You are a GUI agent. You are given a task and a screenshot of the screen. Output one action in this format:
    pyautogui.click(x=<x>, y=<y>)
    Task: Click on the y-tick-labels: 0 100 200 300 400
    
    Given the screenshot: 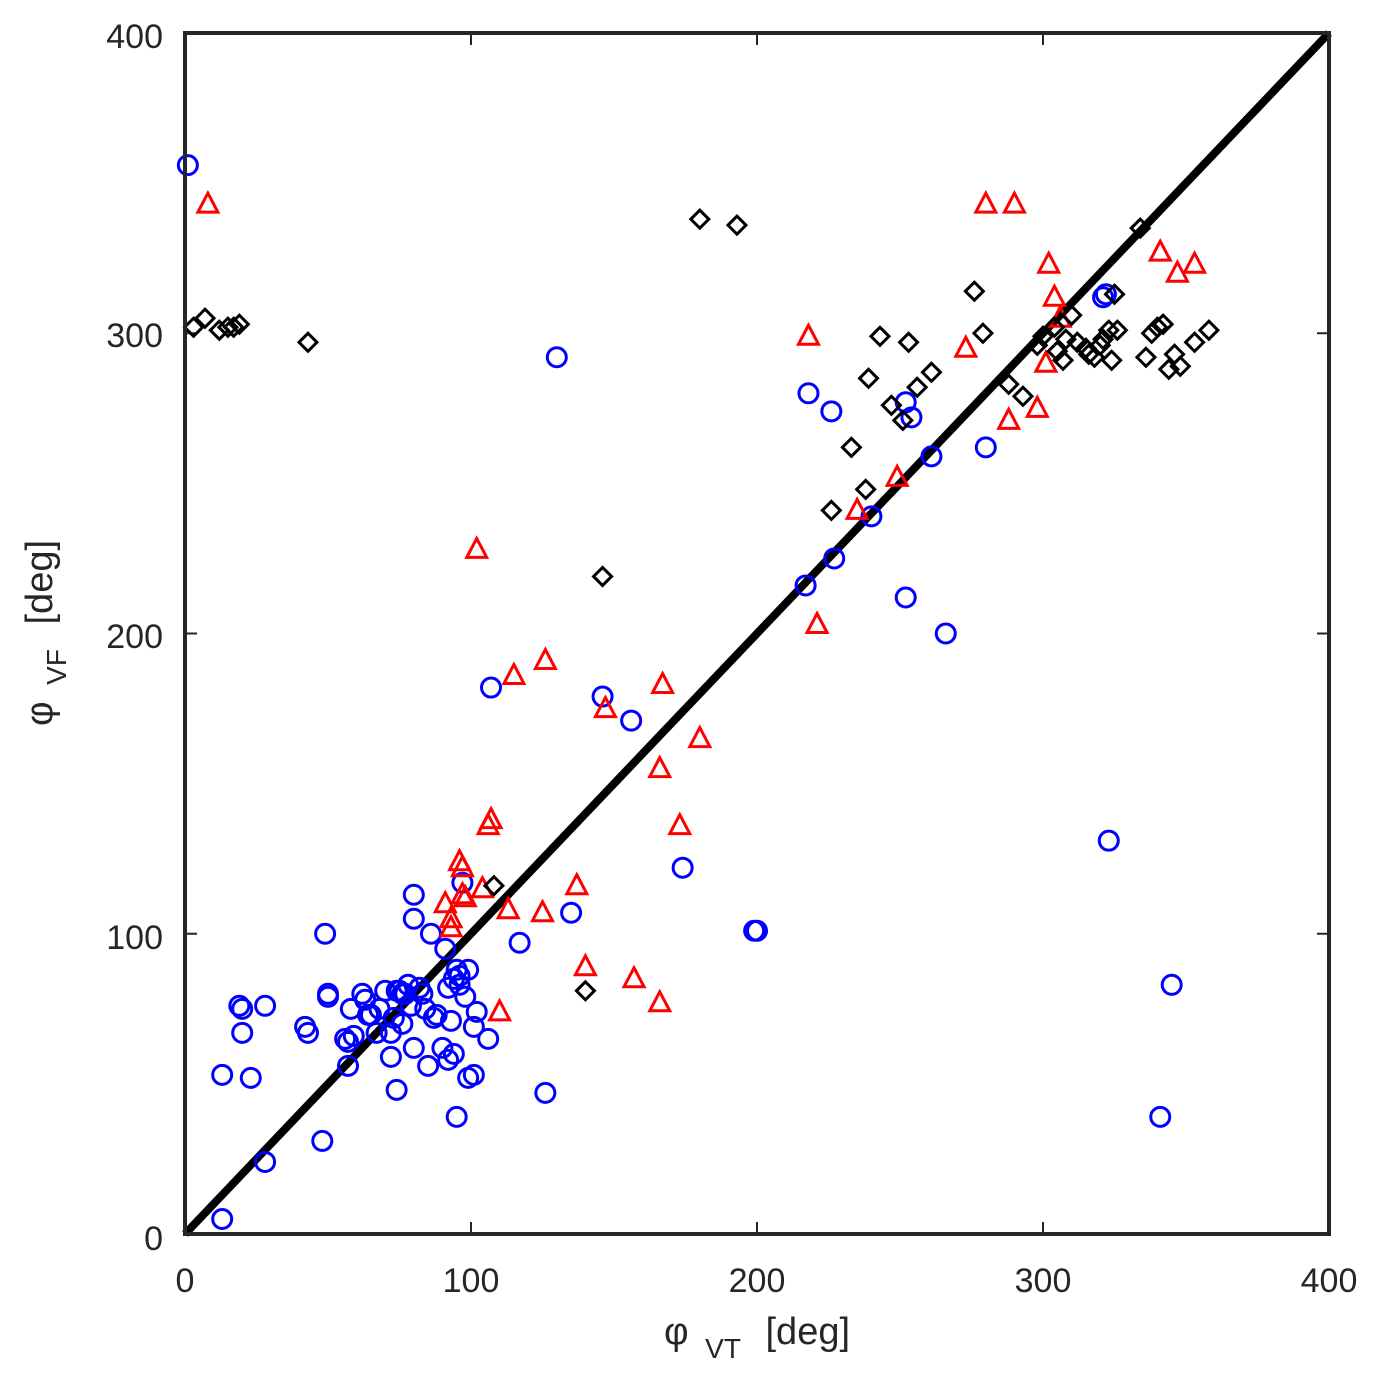 What is the action you would take?
    pyautogui.click(x=134, y=638)
    